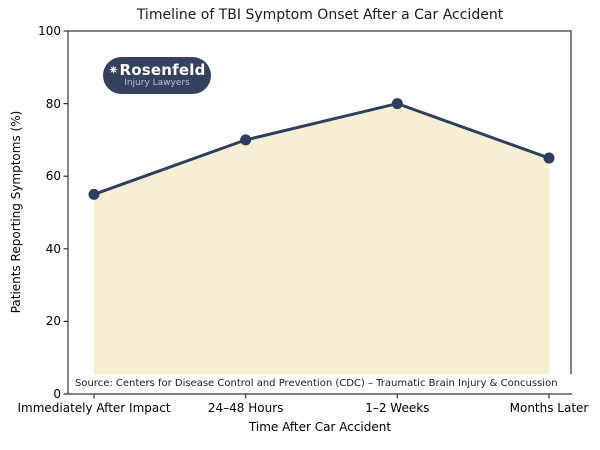  I want to click on y-tick-label: 60, so click(53, 176).